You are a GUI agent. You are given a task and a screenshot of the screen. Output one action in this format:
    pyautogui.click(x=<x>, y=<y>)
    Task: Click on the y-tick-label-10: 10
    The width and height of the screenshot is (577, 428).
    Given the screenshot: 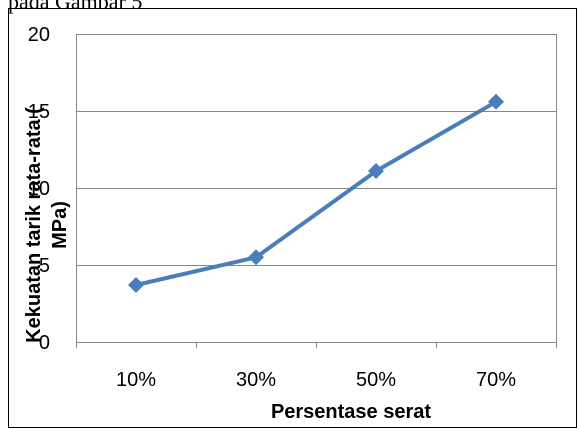 What is the action you would take?
    pyautogui.click(x=39, y=189)
    